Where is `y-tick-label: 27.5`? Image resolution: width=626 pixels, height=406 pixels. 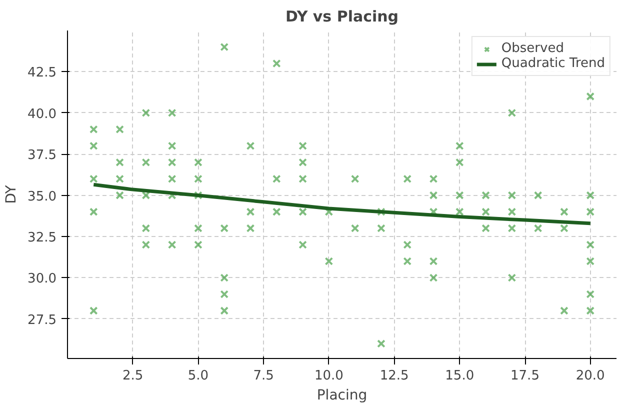
y-tick-label: 27.5 is located at coordinates (42, 320).